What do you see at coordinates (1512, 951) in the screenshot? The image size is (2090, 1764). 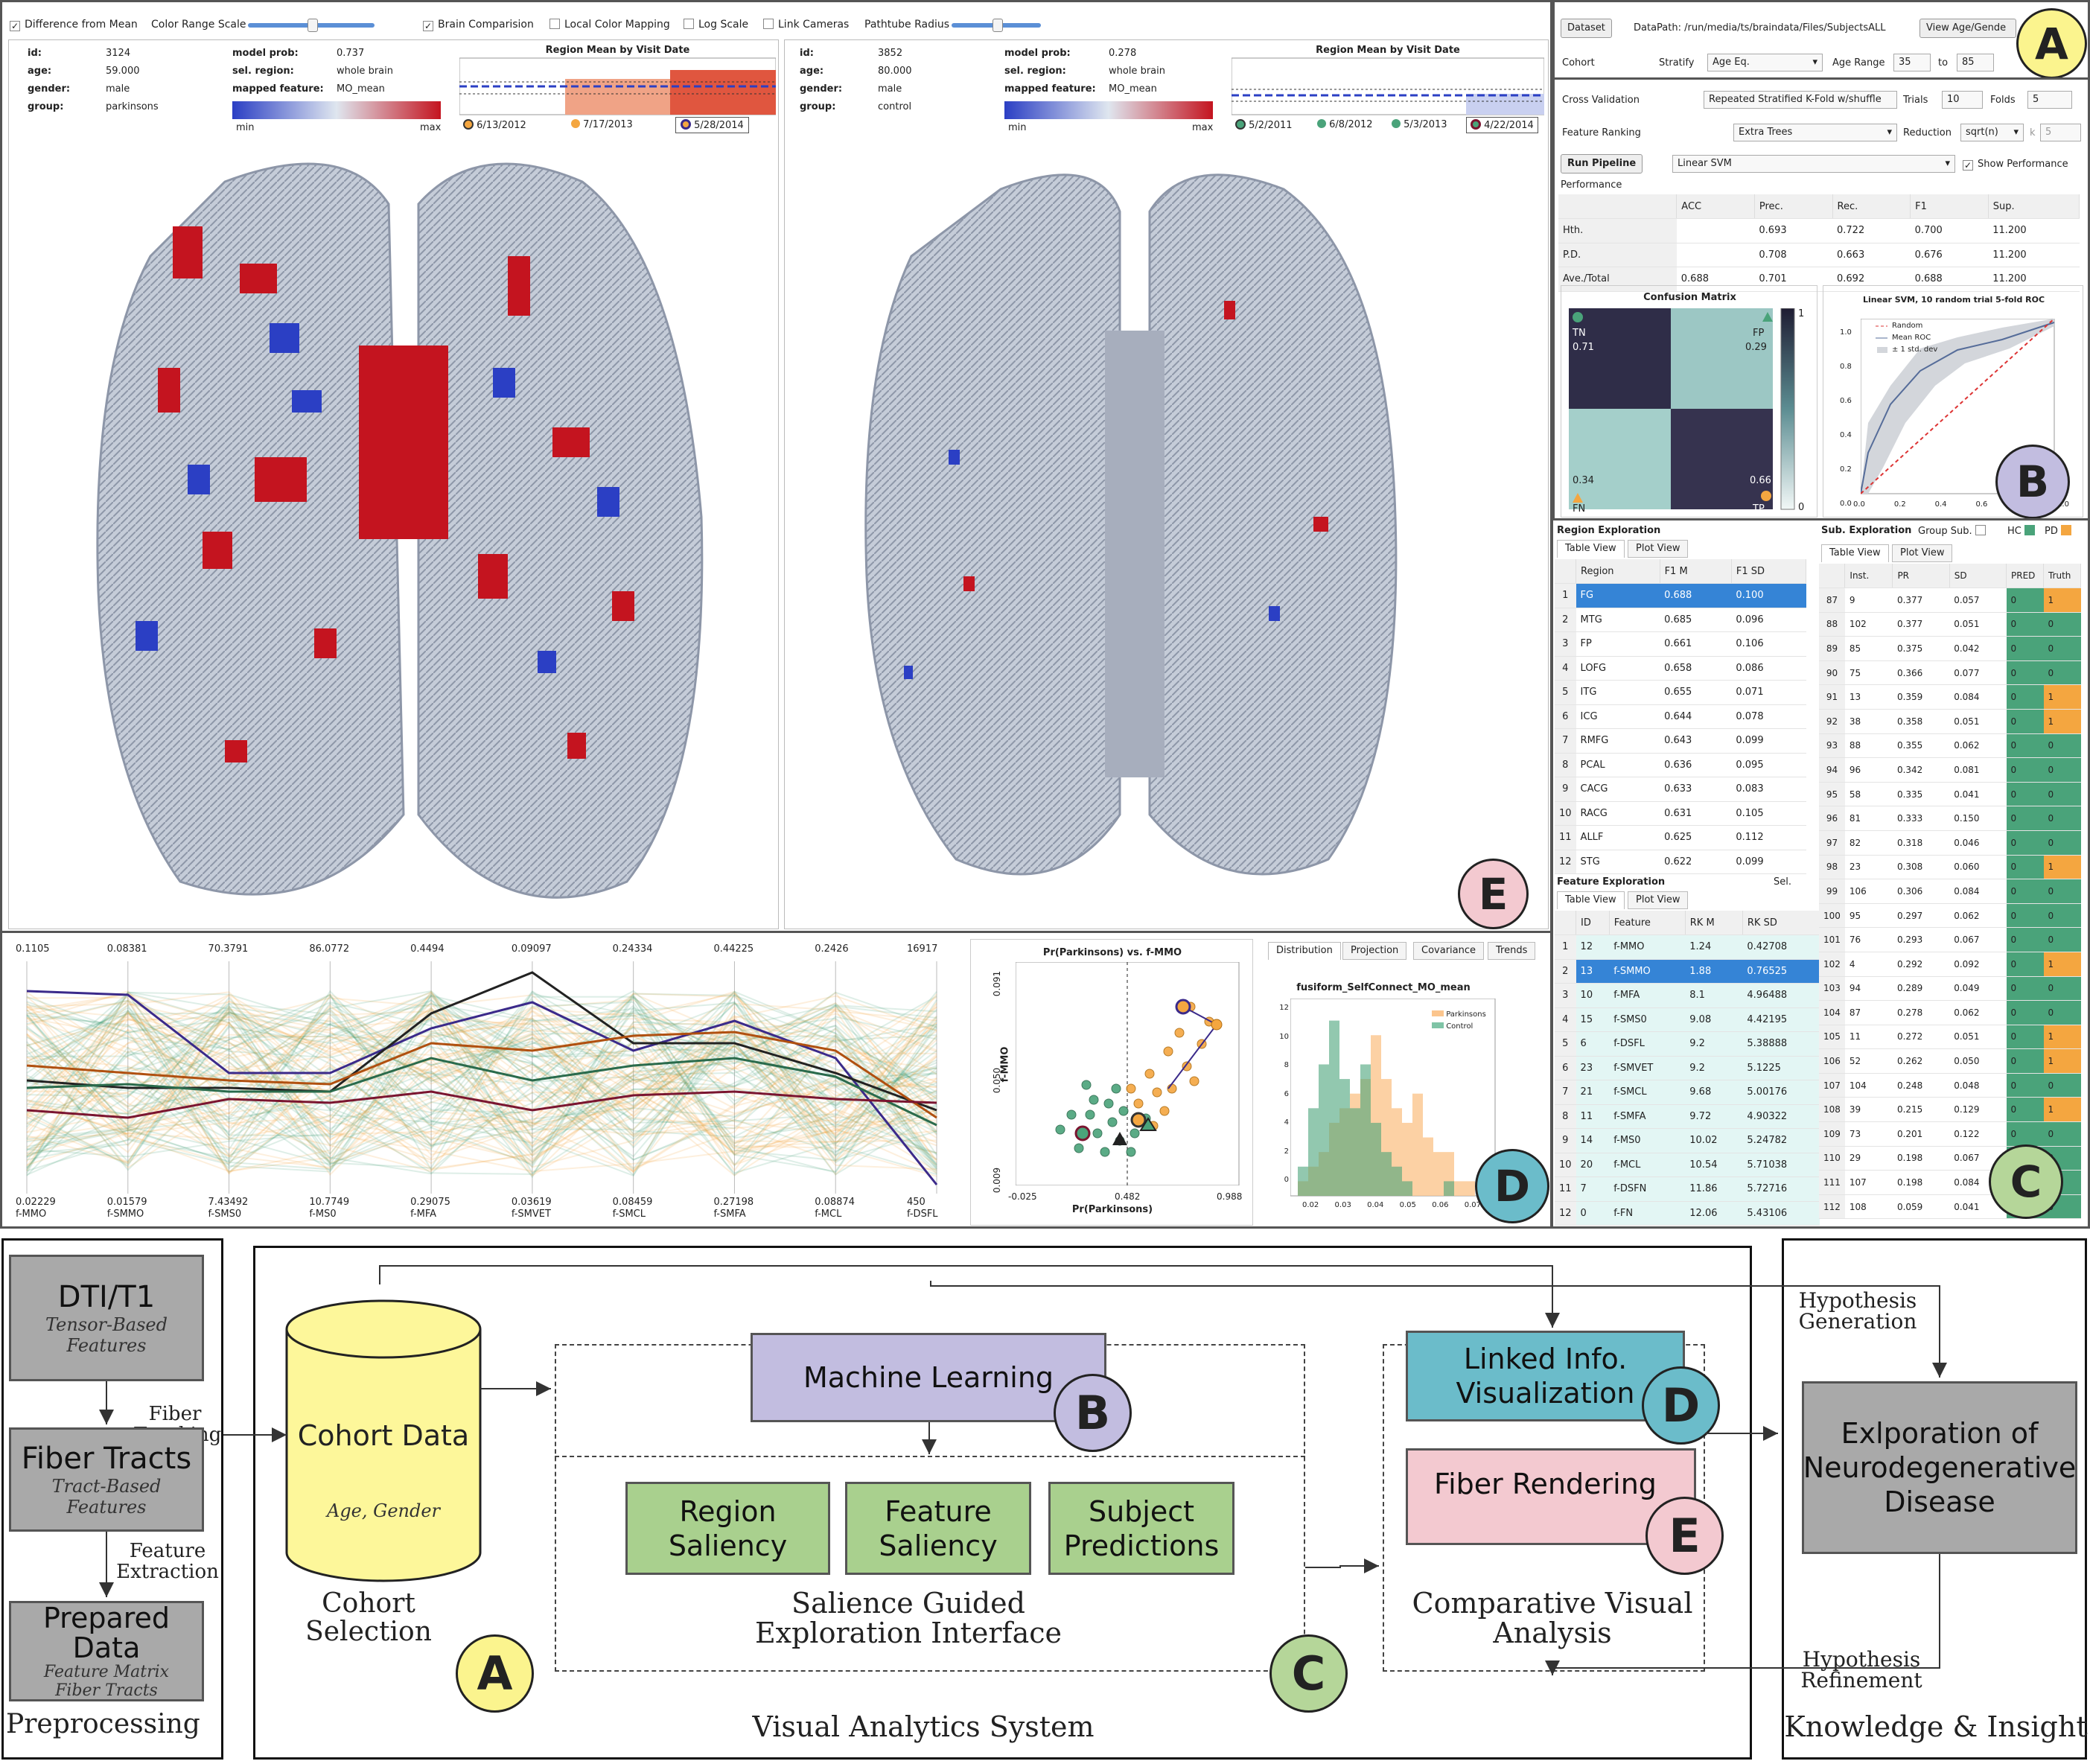 I see `tab-trends: Trends` at bounding box center [1512, 951].